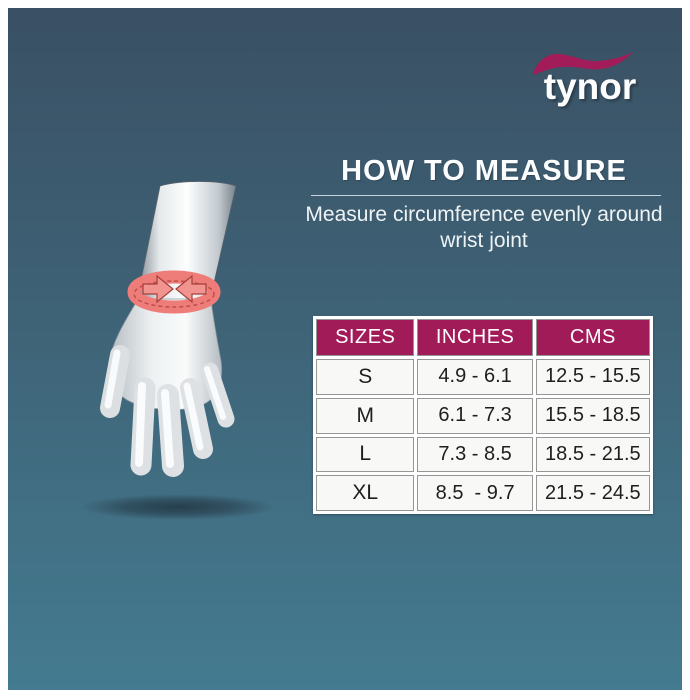 The width and height of the screenshot is (690, 700). What do you see at coordinates (365, 493) in the screenshot?
I see `table-cell-size: XL` at bounding box center [365, 493].